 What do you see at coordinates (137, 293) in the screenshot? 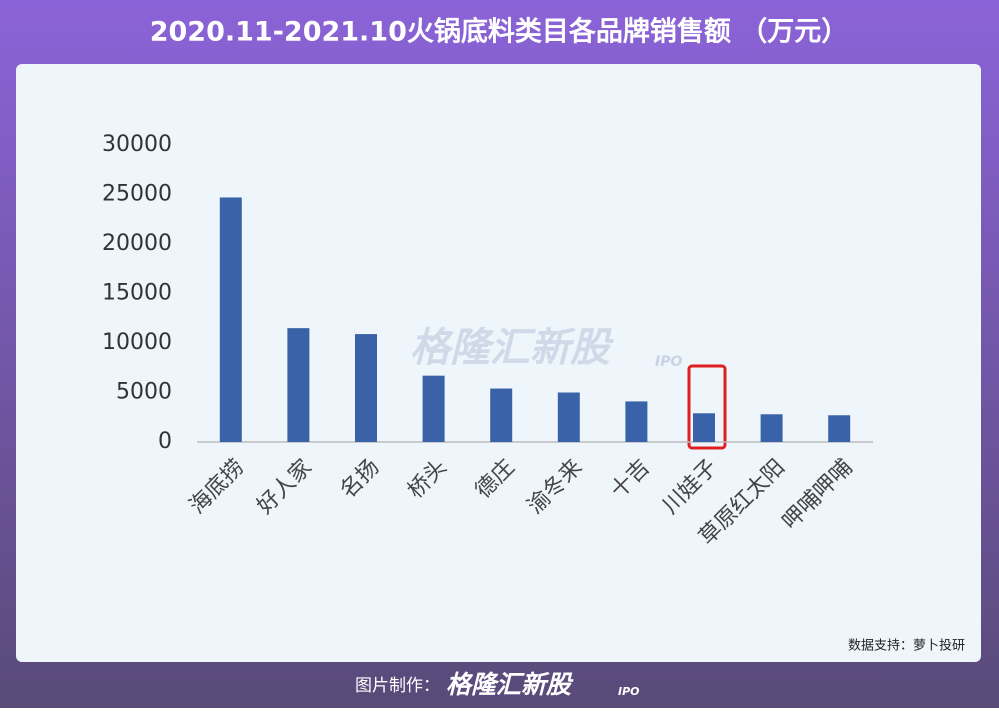
I see `y-tick-label: 15000` at bounding box center [137, 293].